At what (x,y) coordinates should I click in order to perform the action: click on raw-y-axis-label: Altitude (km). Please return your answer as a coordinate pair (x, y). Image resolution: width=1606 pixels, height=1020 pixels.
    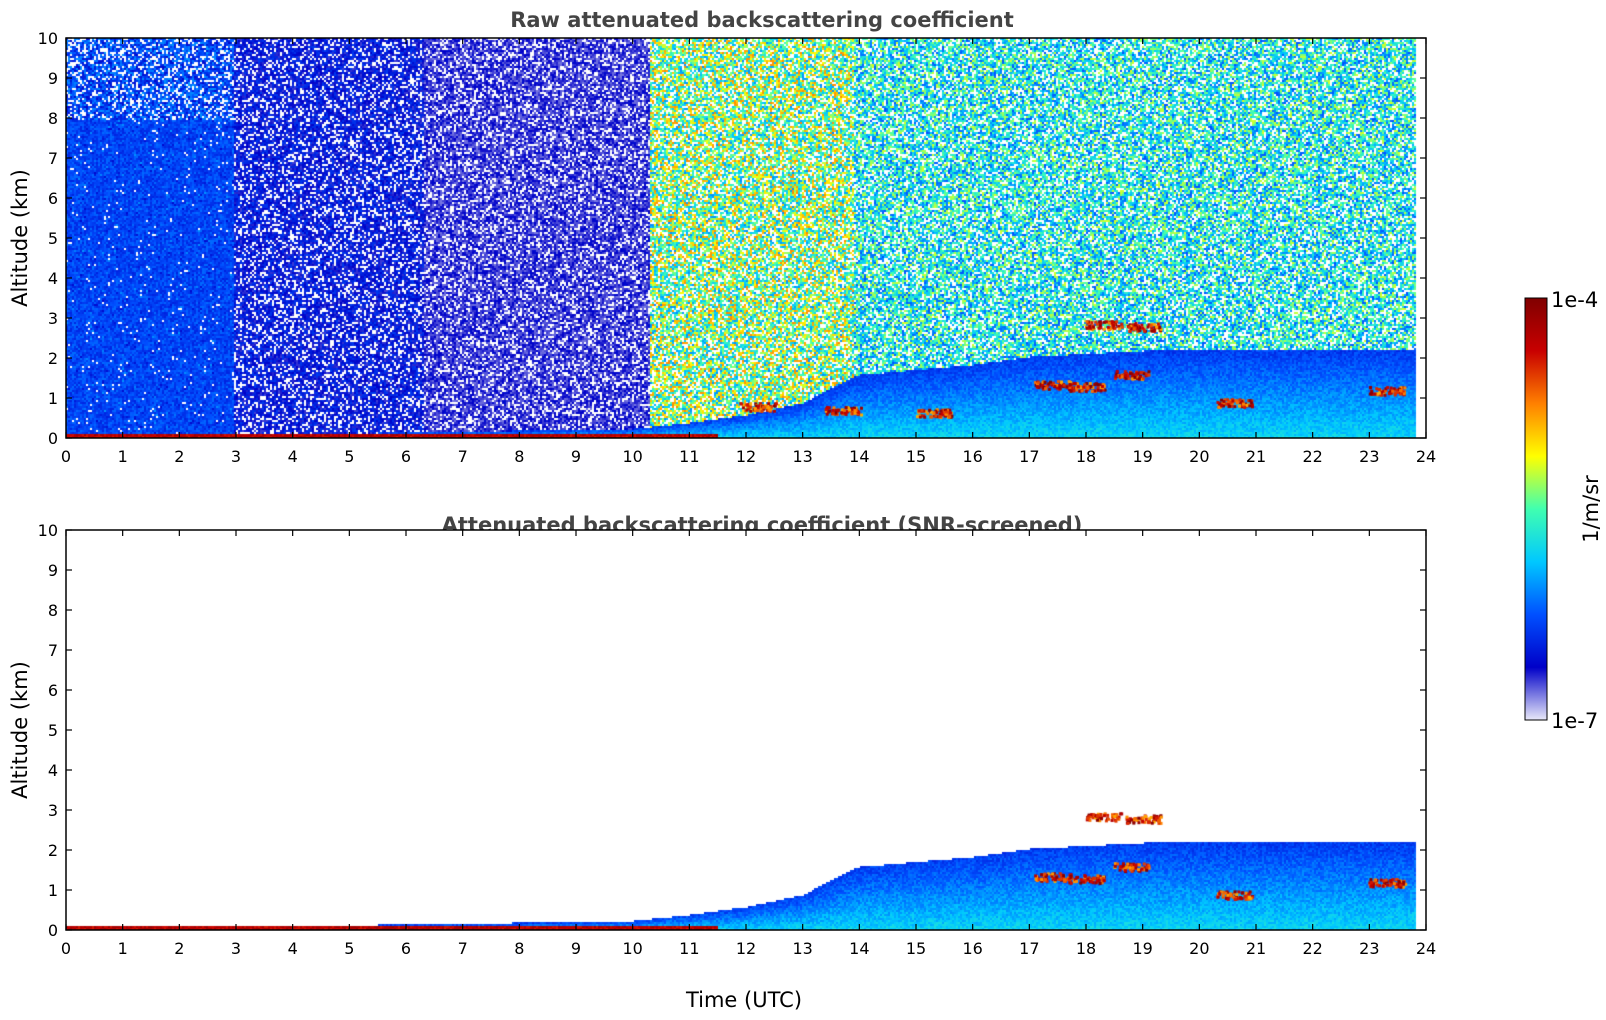
    Looking at the image, I should click on (20, 238).